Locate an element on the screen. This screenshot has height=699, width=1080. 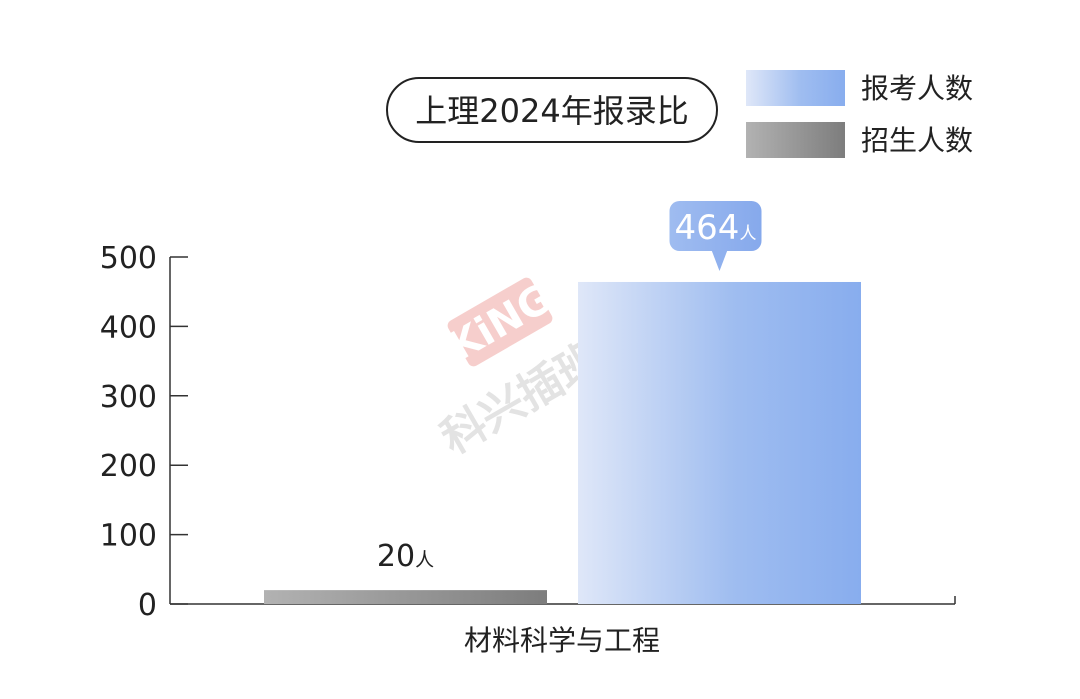
chart-title-text: 上理2024年报录比 is located at coordinates (551, 111).